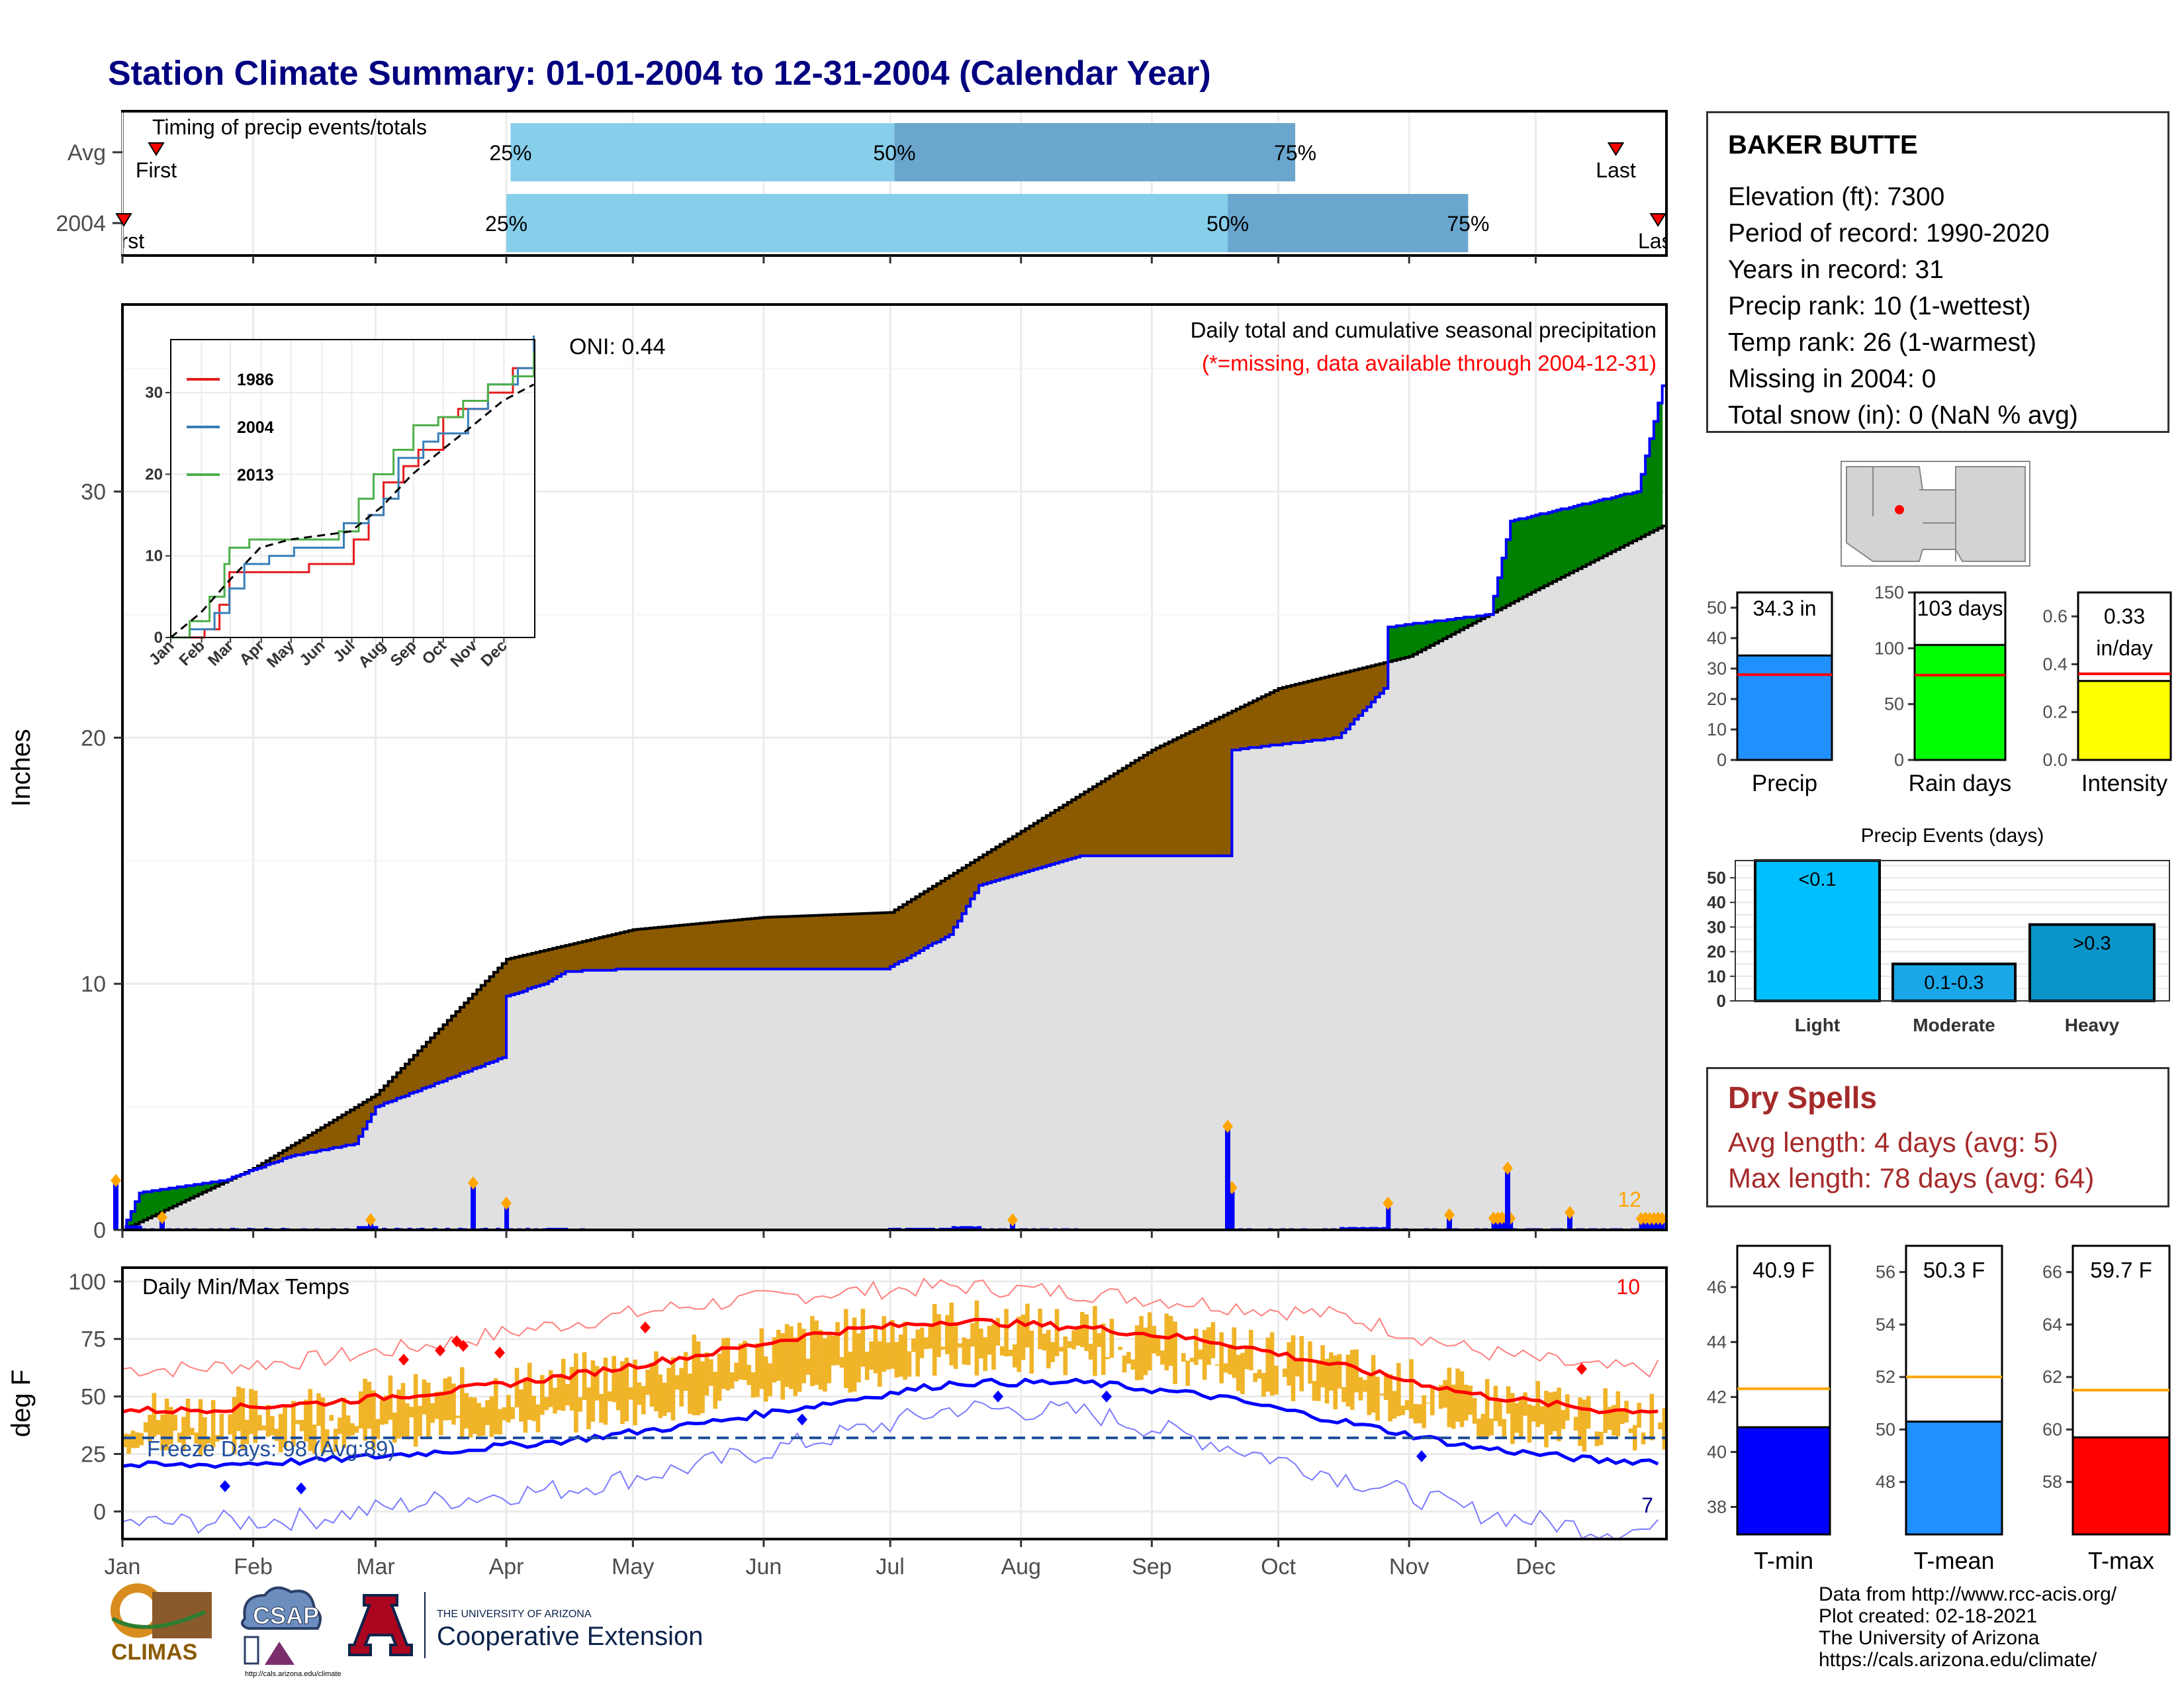 This screenshot has width=2184, height=1688. Describe the element at coordinates (499, 1352) in the screenshot. I see `temp-record-high-marker` at that location.